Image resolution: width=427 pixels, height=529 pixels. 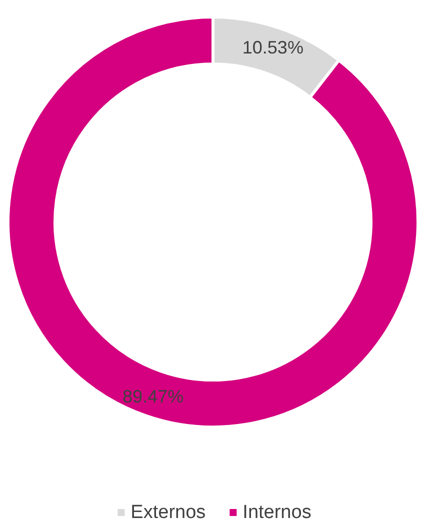 I want to click on legend-label: Internos, so click(x=277, y=512).